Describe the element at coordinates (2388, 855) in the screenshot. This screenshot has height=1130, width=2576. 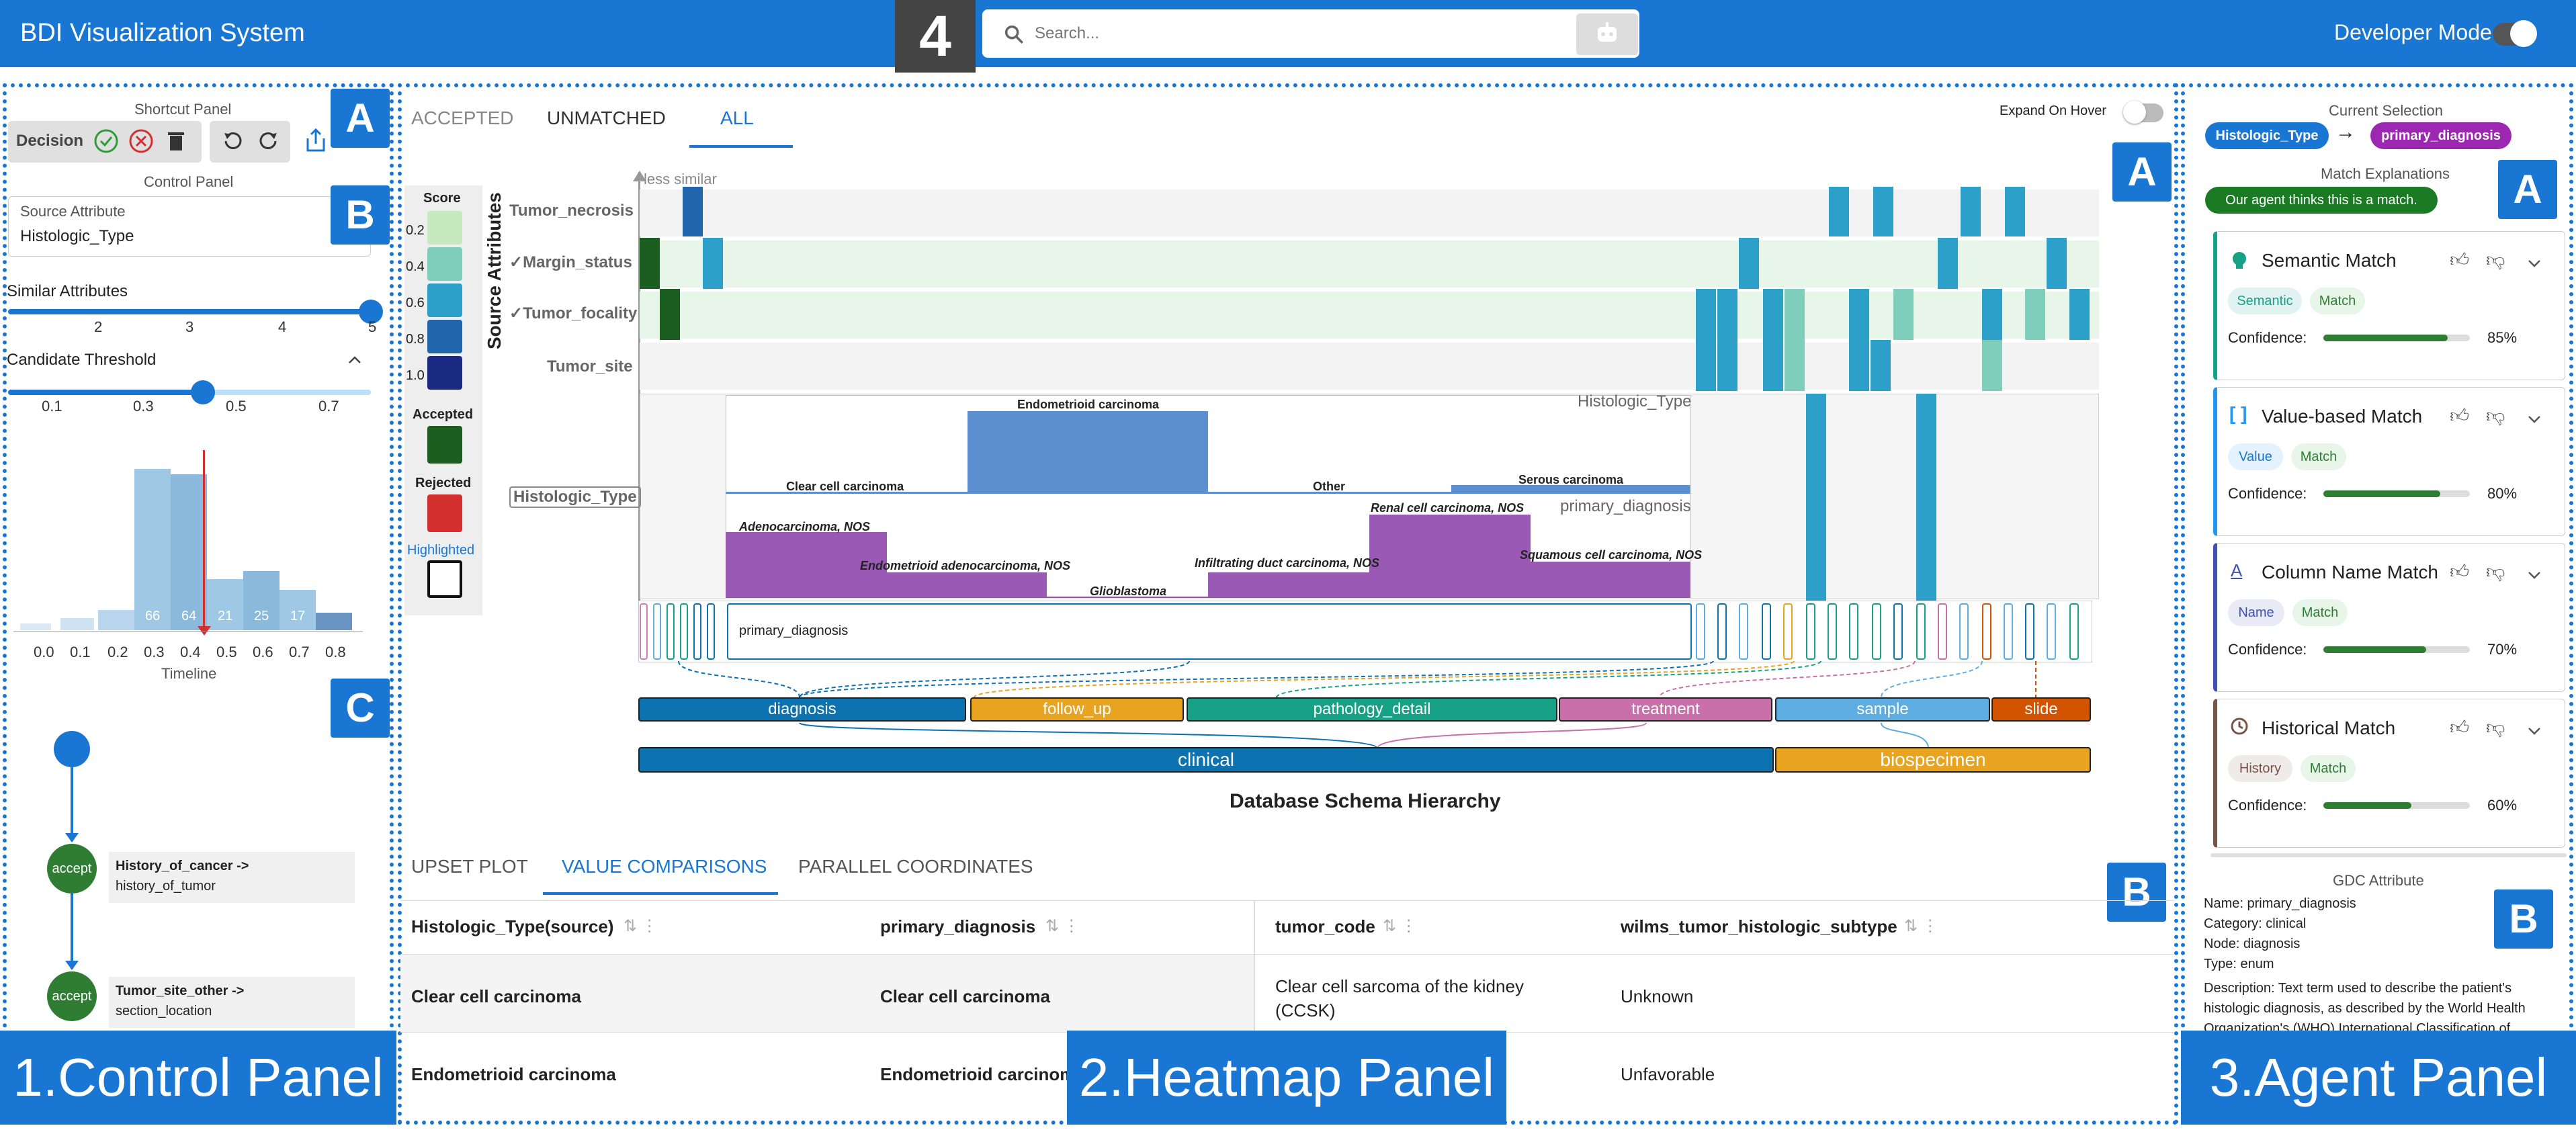
I see `cards-scrollbar` at that location.